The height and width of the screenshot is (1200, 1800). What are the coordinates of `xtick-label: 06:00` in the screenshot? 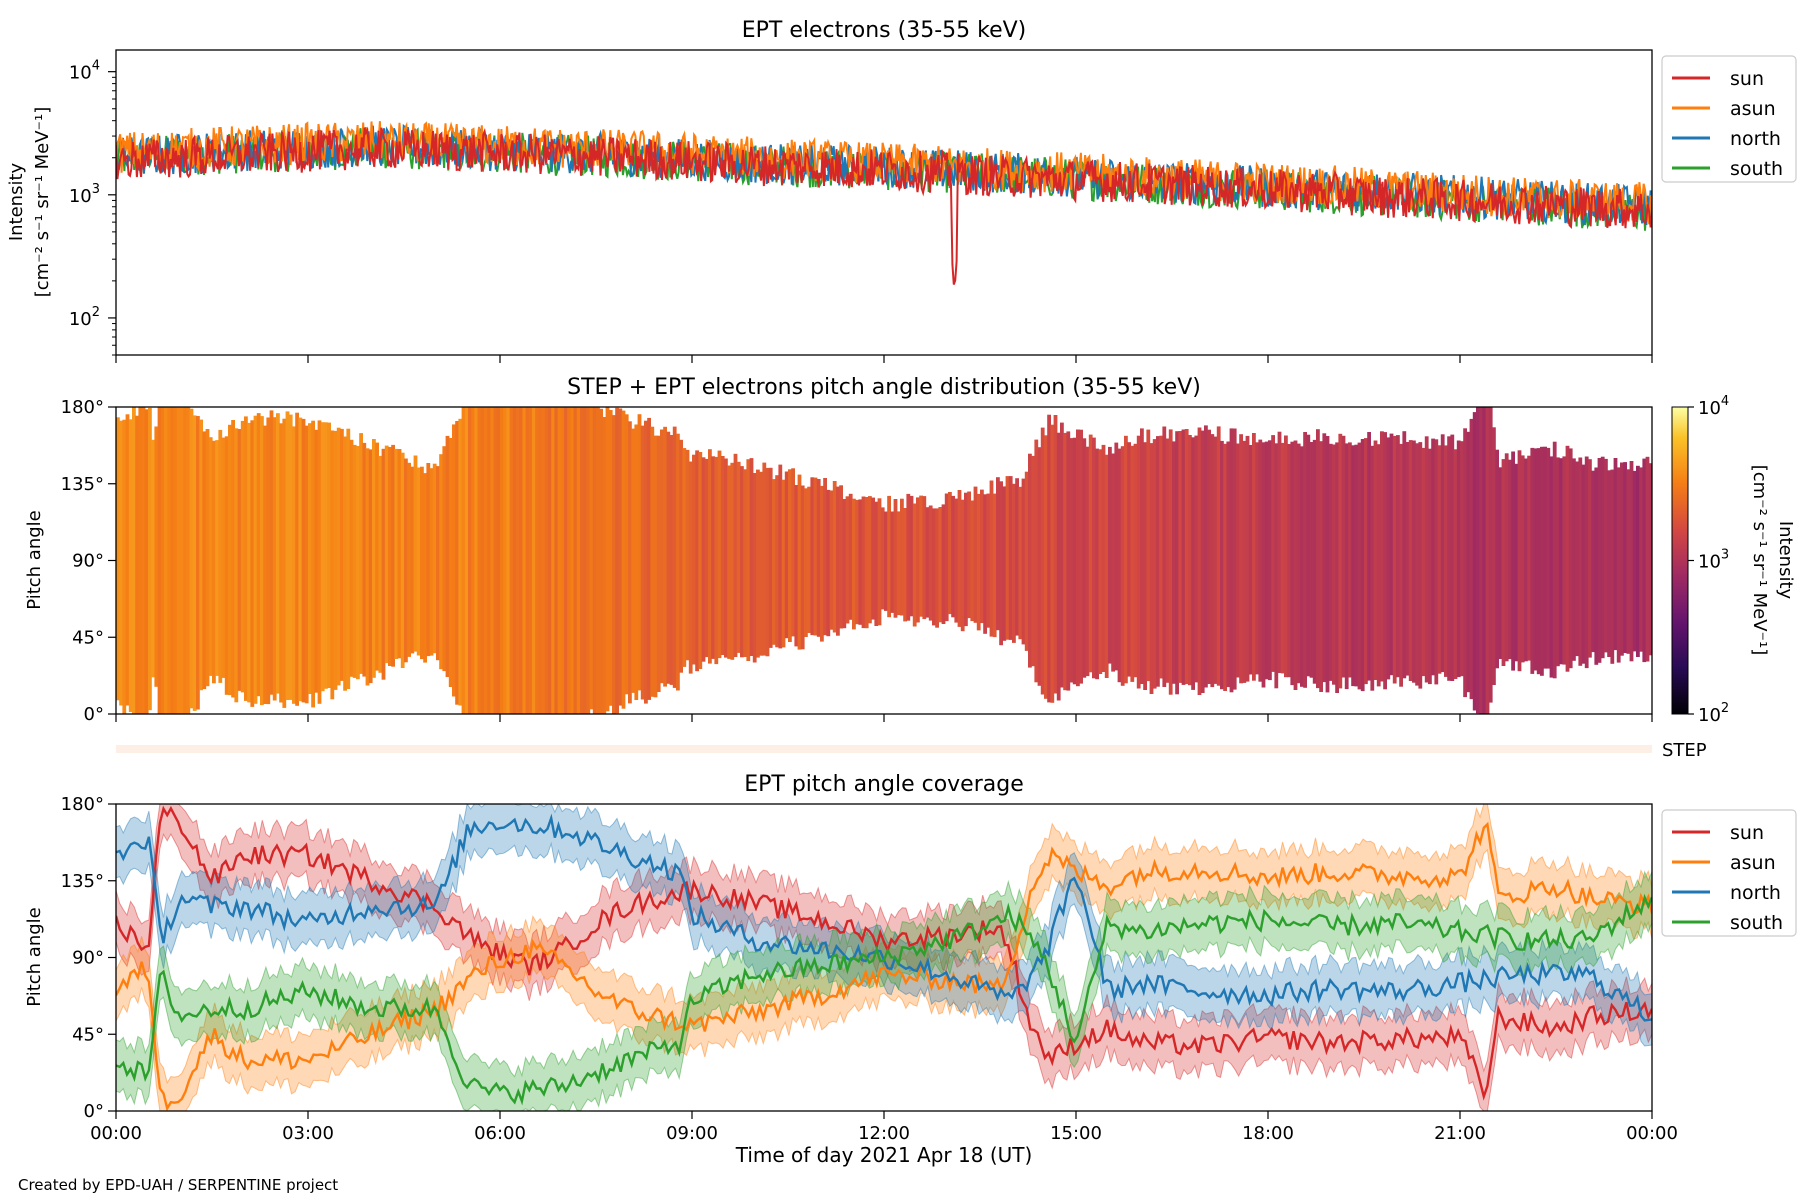 It's located at (500, 1133).